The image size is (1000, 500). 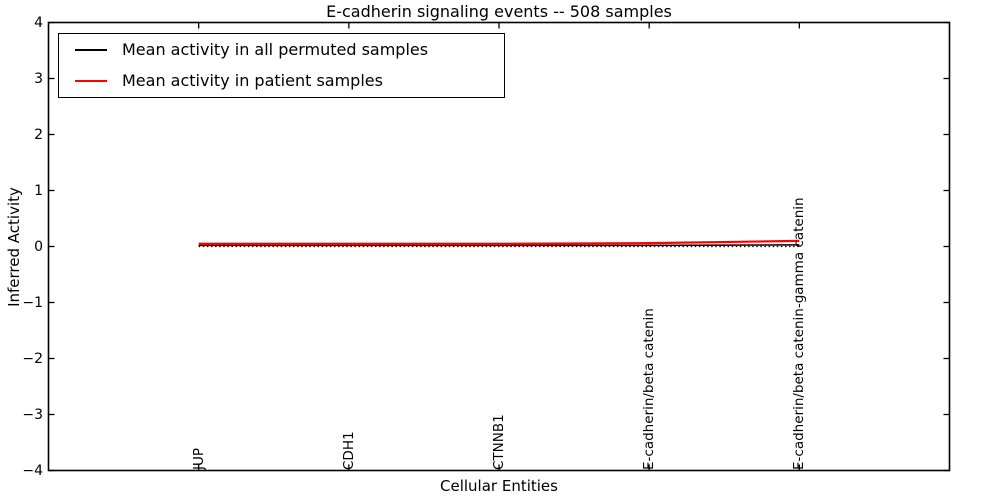 I want to click on y-tick-label: −2, so click(x=32, y=358).